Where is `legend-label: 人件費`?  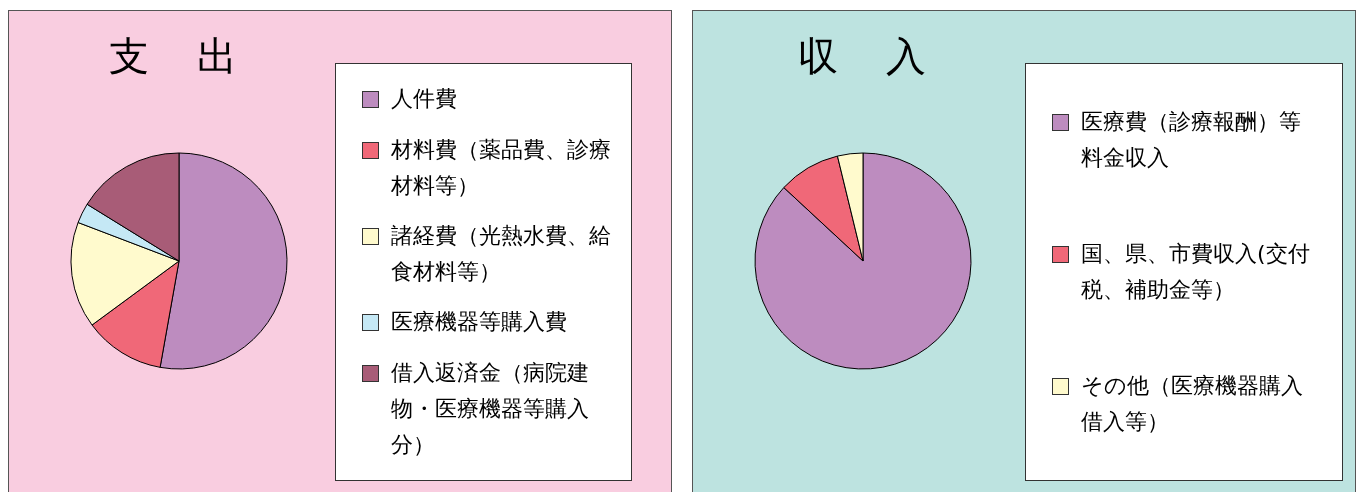 legend-label: 人件費 is located at coordinates (424, 99).